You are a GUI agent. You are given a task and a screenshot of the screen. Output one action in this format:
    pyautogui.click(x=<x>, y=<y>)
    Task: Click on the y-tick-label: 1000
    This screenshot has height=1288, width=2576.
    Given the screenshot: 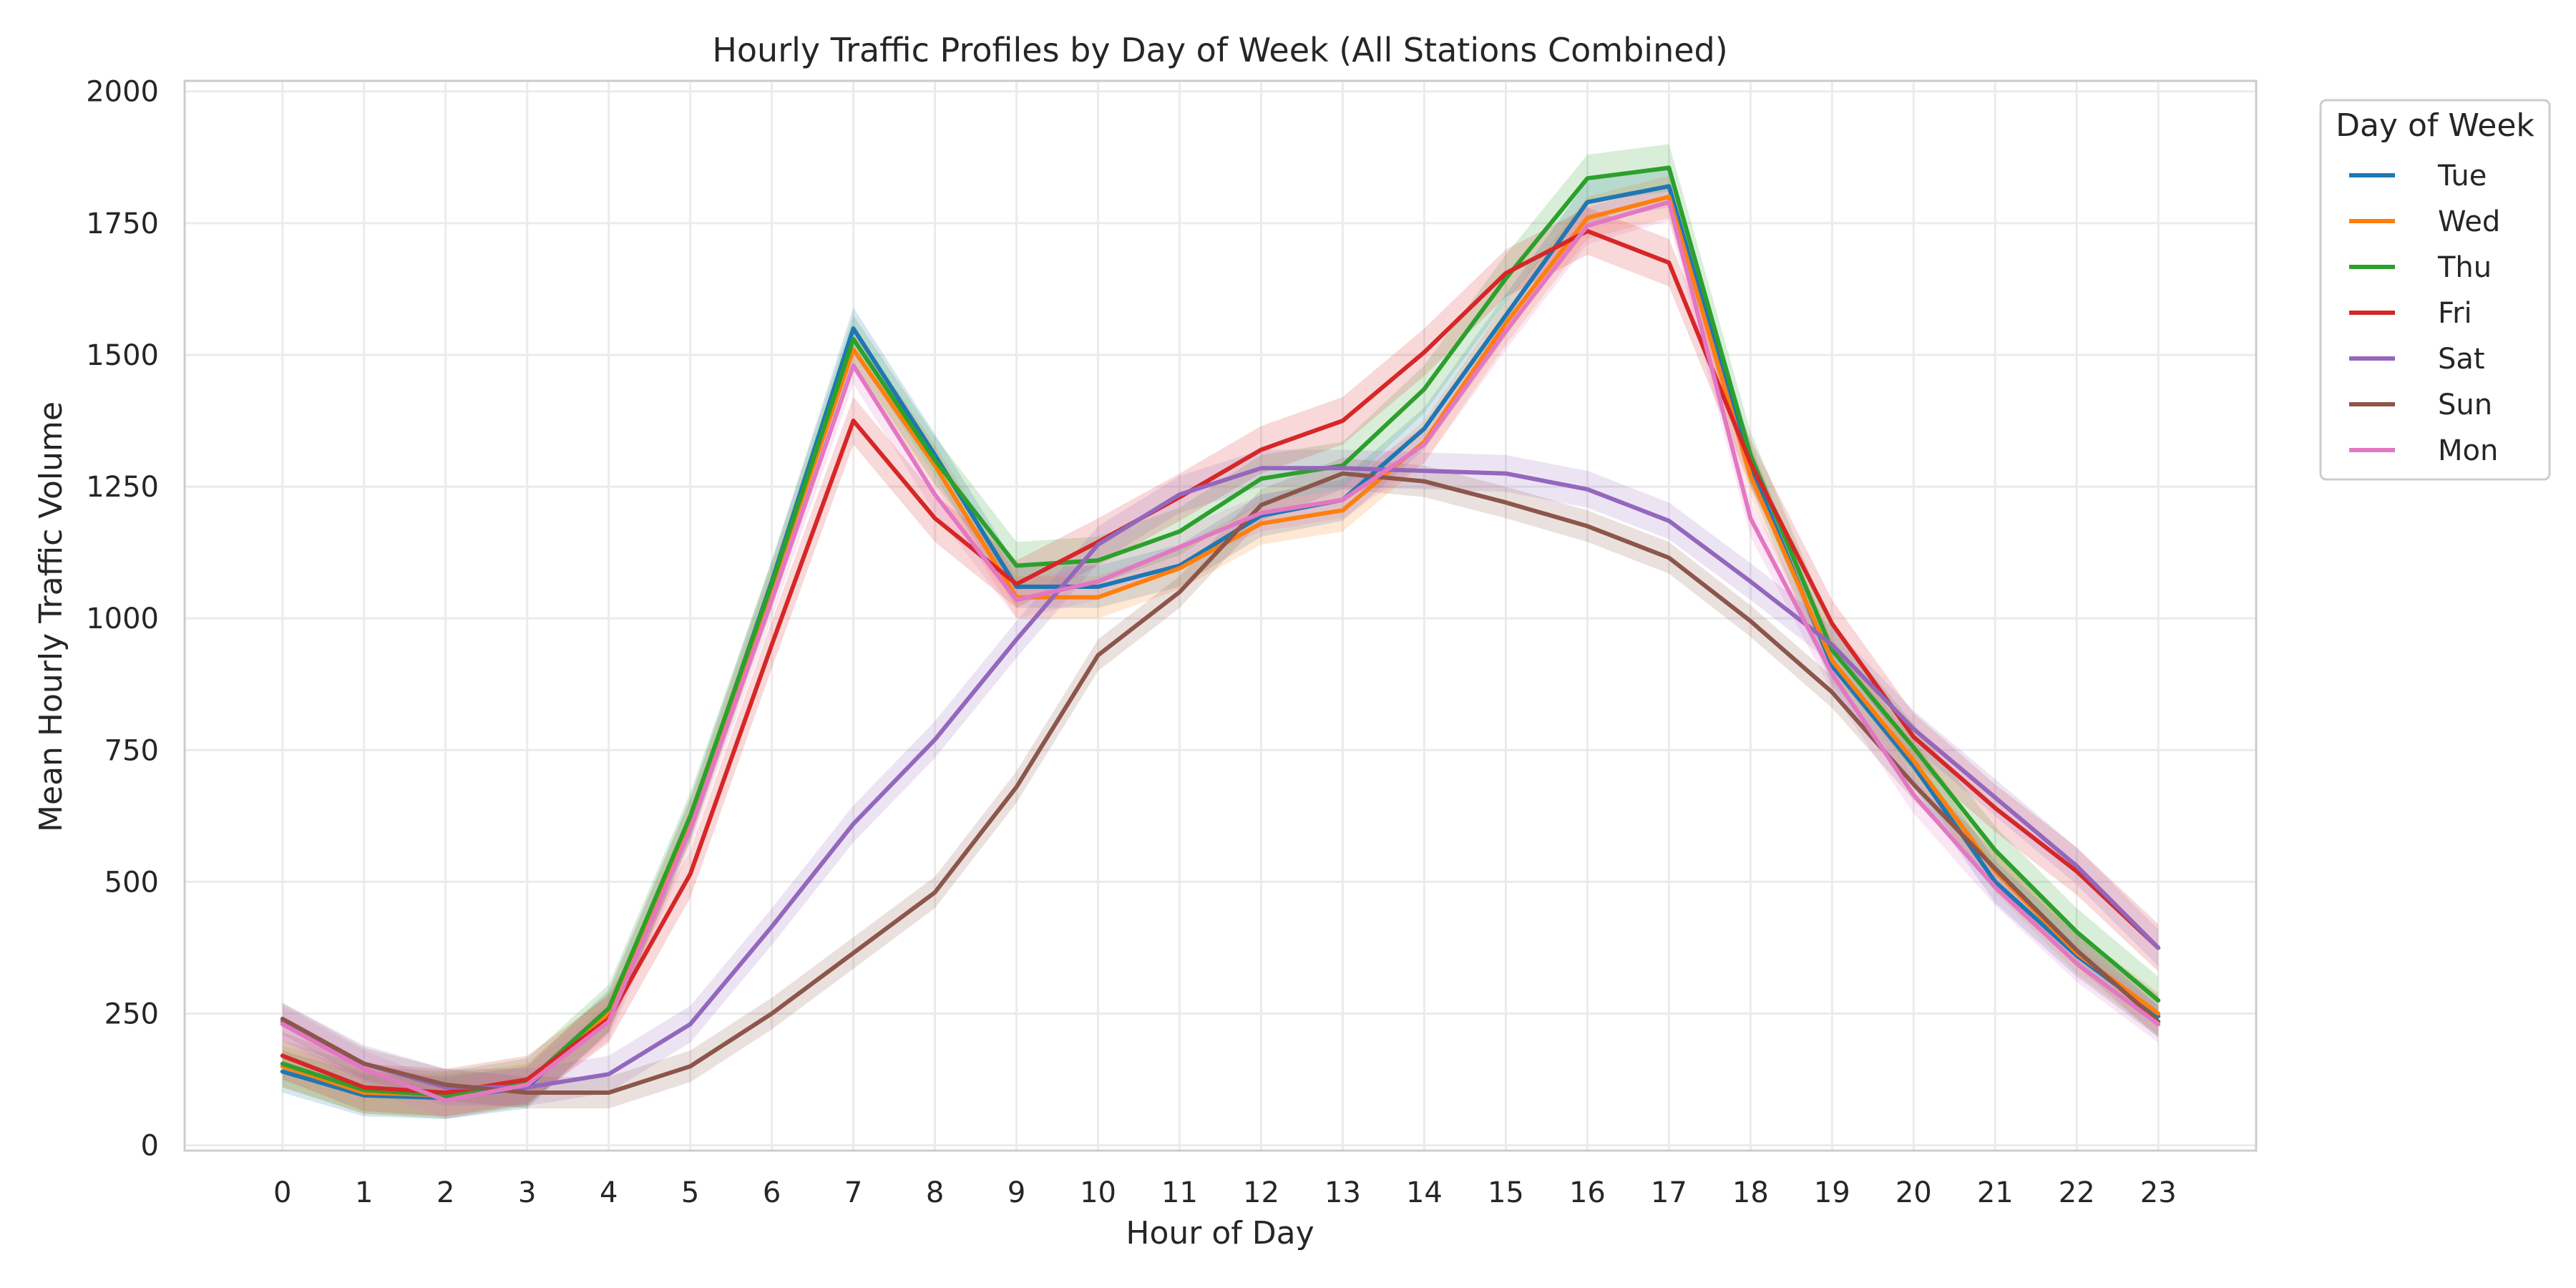 What is the action you would take?
    pyautogui.click(x=122, y=618)
    